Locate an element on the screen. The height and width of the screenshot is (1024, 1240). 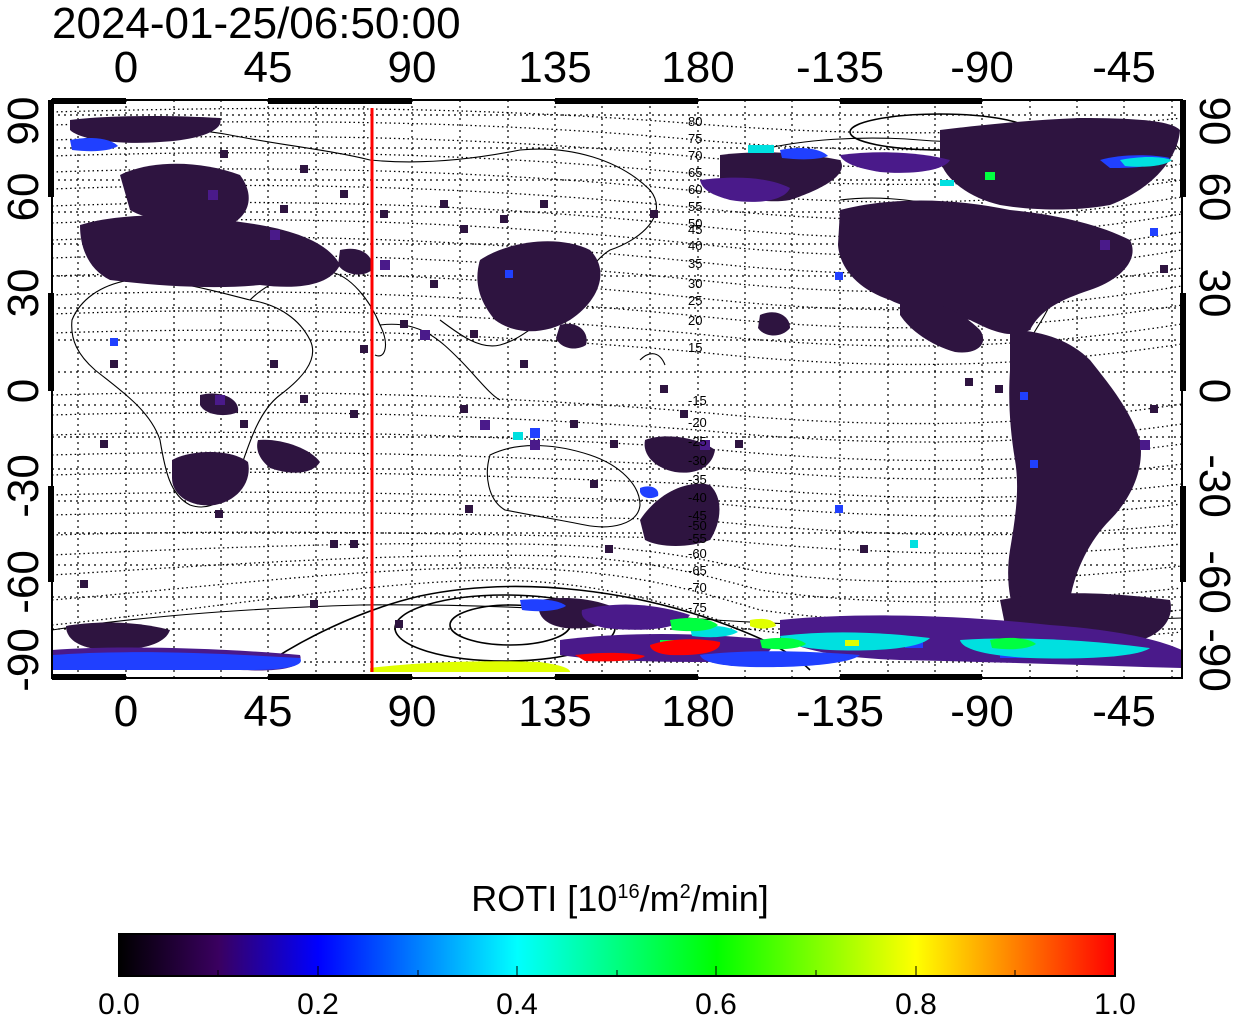
colorbar-label: 0.6 is located at coordinates (716, 1004).